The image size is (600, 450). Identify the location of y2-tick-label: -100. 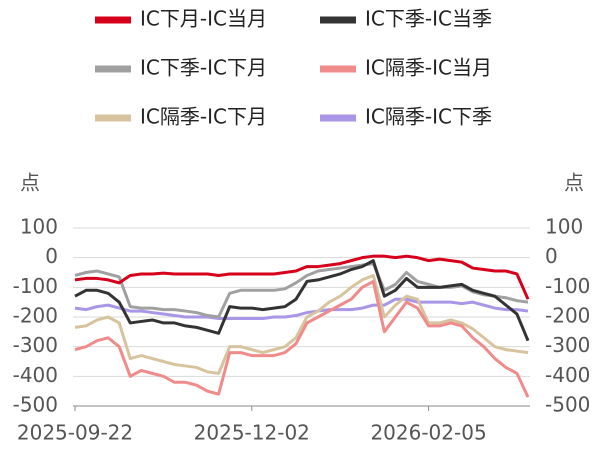
(567, 286).